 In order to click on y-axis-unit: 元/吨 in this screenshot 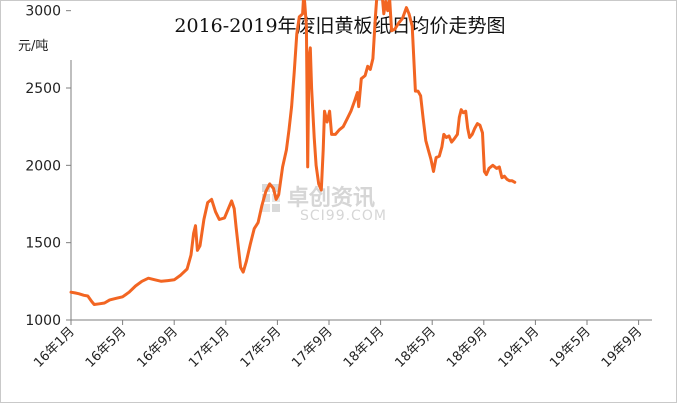, I will do `click(33, 46)`.